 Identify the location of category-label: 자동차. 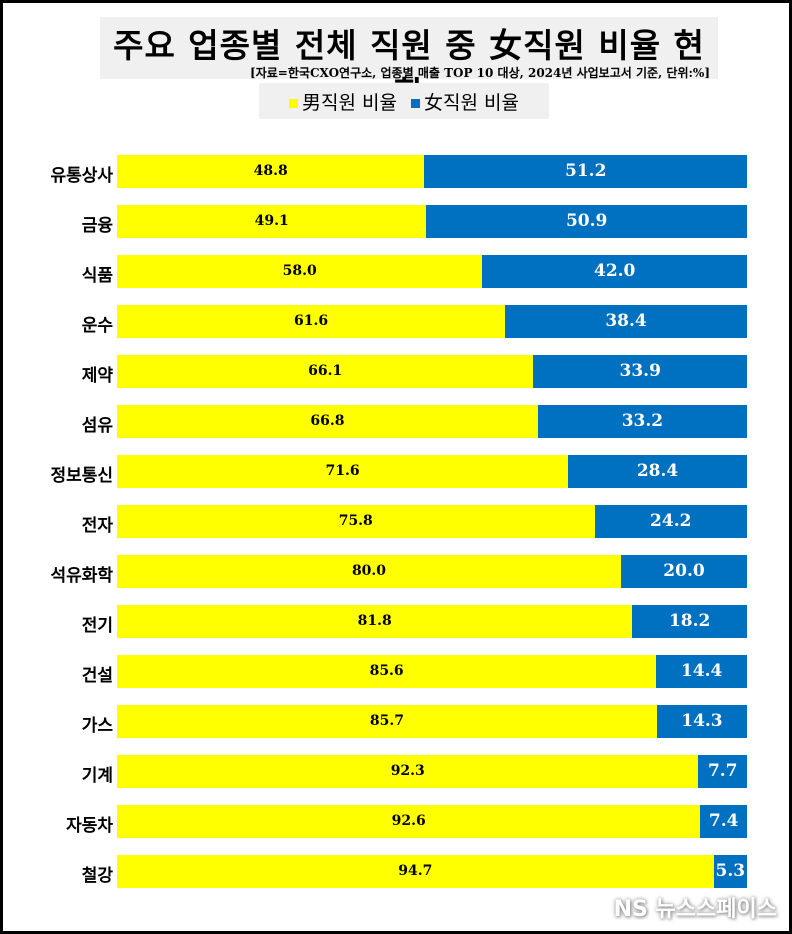
(89, 826).